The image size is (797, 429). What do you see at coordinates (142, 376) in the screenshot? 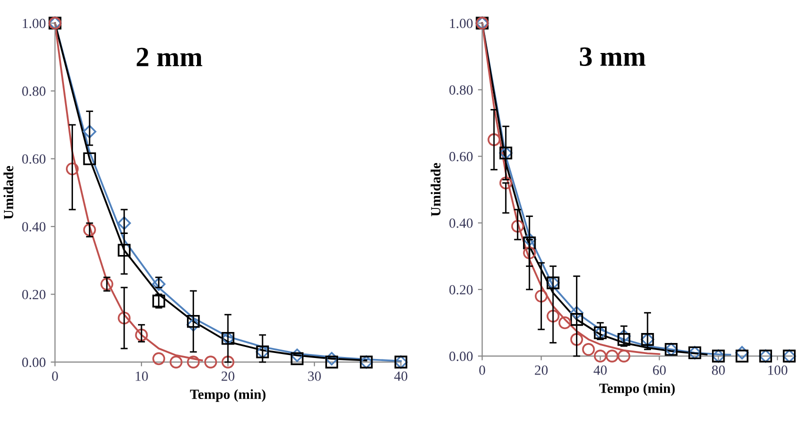
I see `x-tick-label: 10` at bounding box center [142, 376].